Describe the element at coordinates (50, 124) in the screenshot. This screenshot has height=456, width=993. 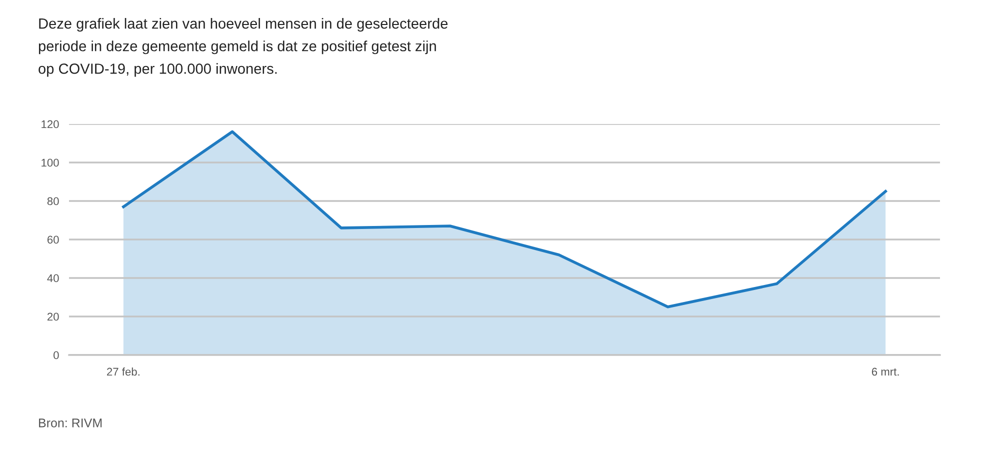
I see `y-tick-label: 120` at that location.